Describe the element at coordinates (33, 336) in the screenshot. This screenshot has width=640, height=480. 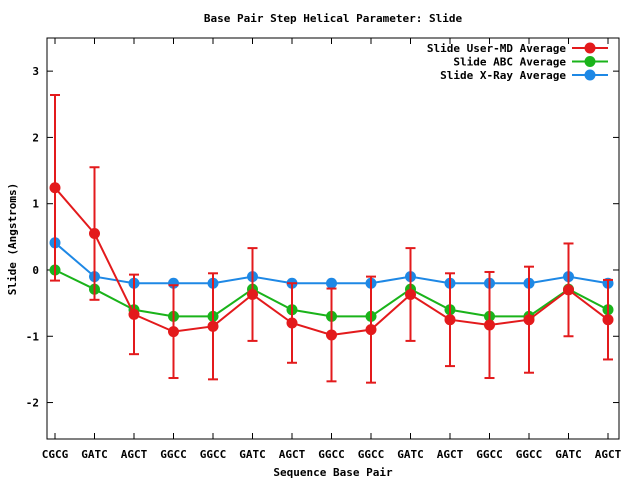
I see `y-tick-label: -1` at that location.